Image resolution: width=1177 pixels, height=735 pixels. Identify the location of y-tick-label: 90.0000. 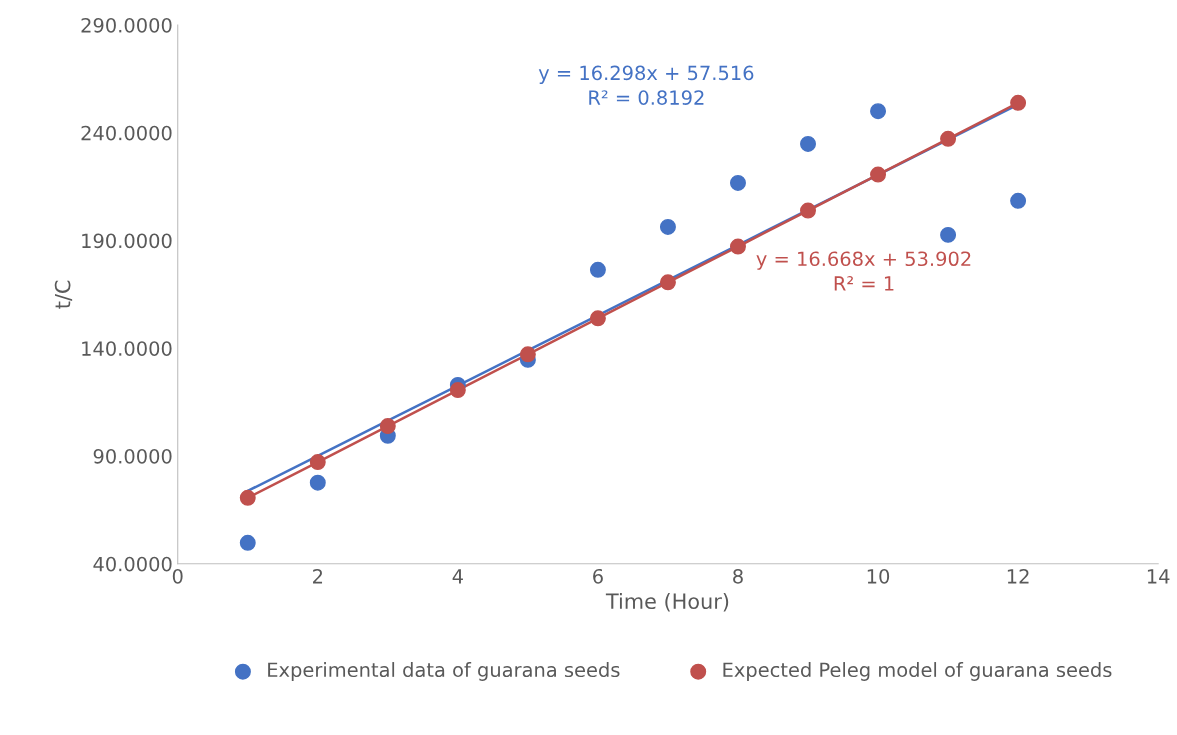
(132, 456).